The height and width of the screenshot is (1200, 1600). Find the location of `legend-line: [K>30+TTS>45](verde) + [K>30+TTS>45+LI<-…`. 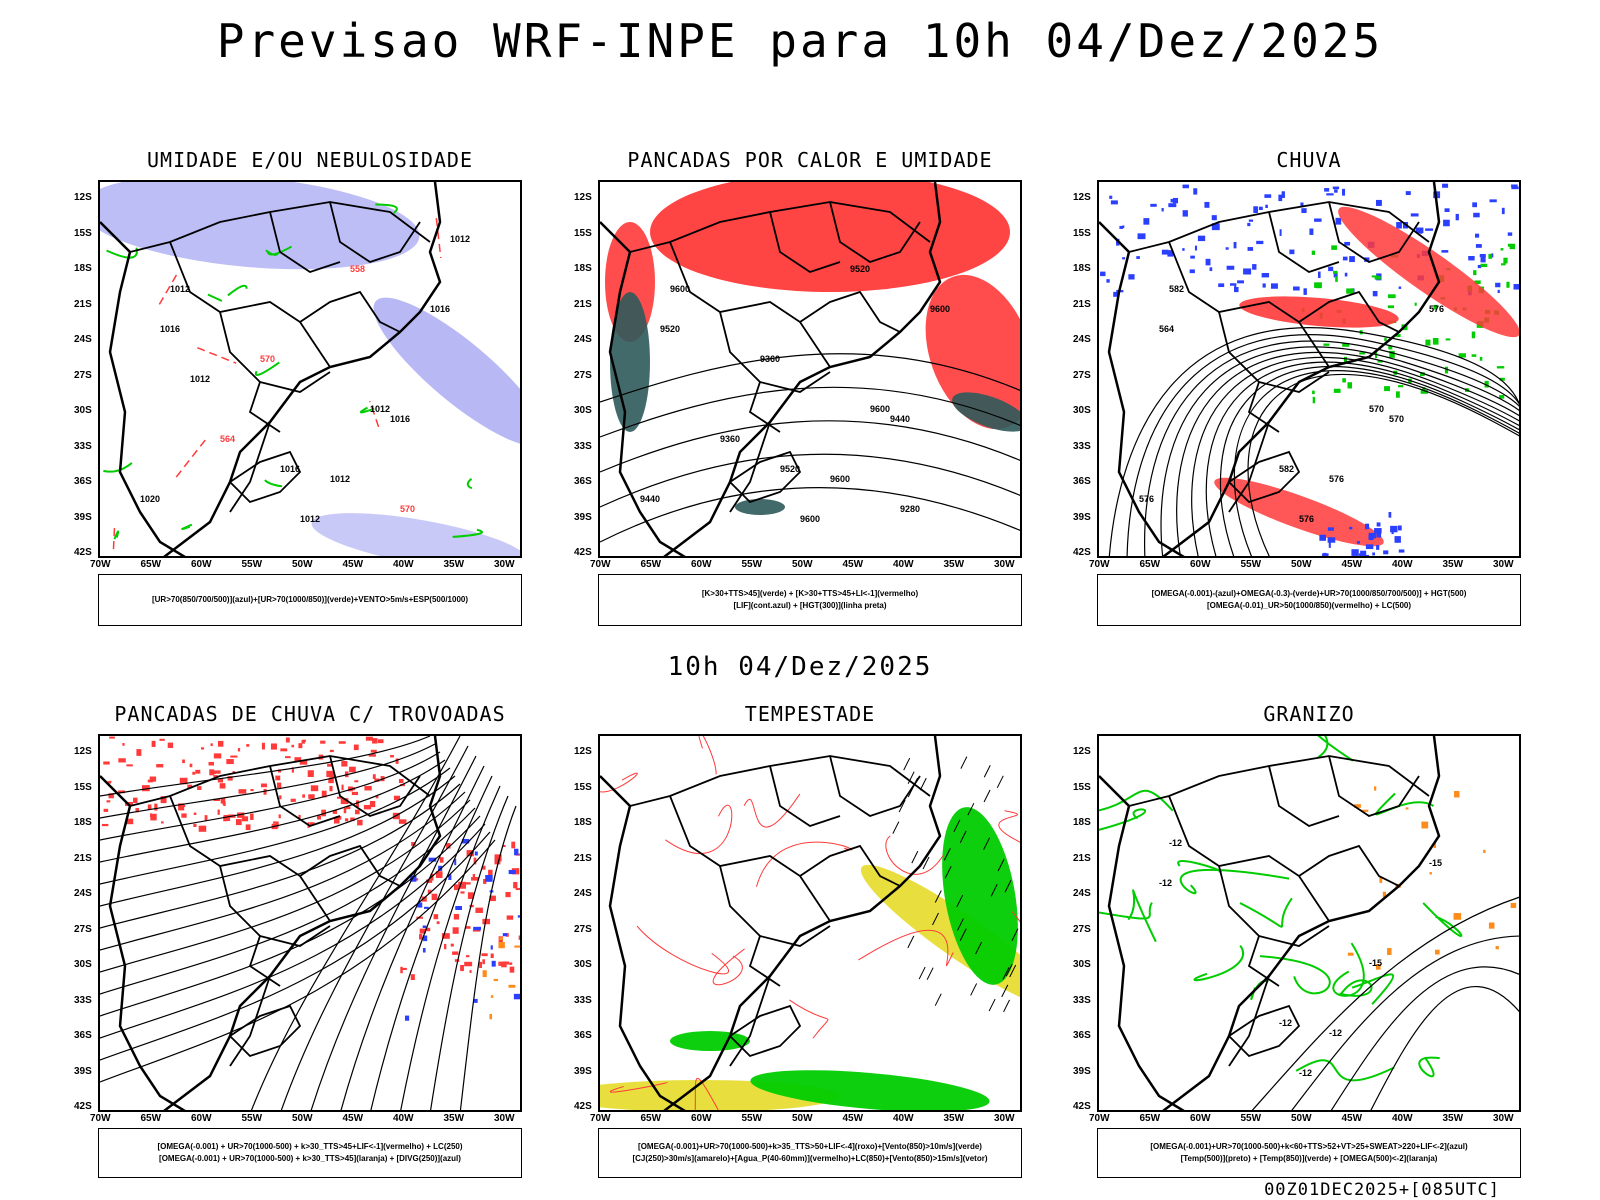

legend-line: [K>30+TTS>45](verde) + [K>30+TTS>45+LI<-… is located at coordinates (810, 593).